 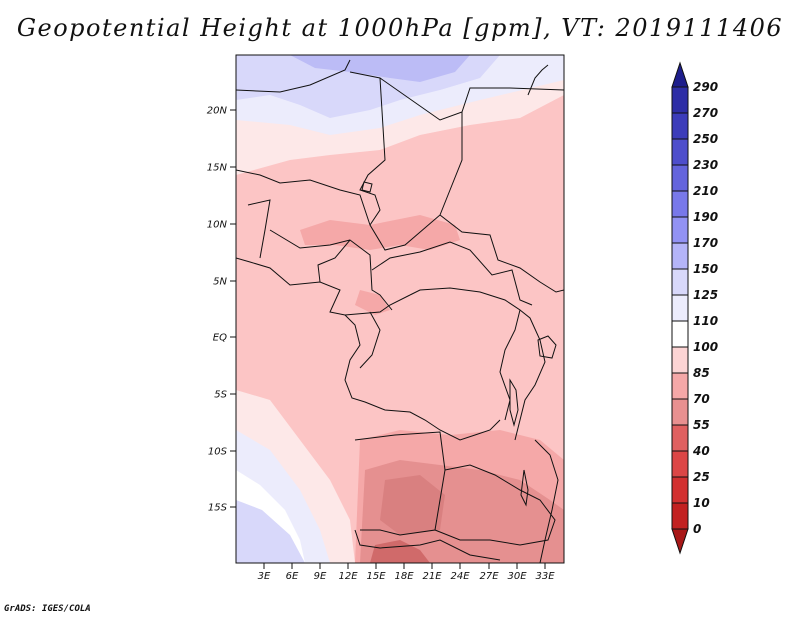 What do you see at coordinates (705, 139) in the screenshot?
I see `colorbar-label: 250` at bounding box center [705, 139].